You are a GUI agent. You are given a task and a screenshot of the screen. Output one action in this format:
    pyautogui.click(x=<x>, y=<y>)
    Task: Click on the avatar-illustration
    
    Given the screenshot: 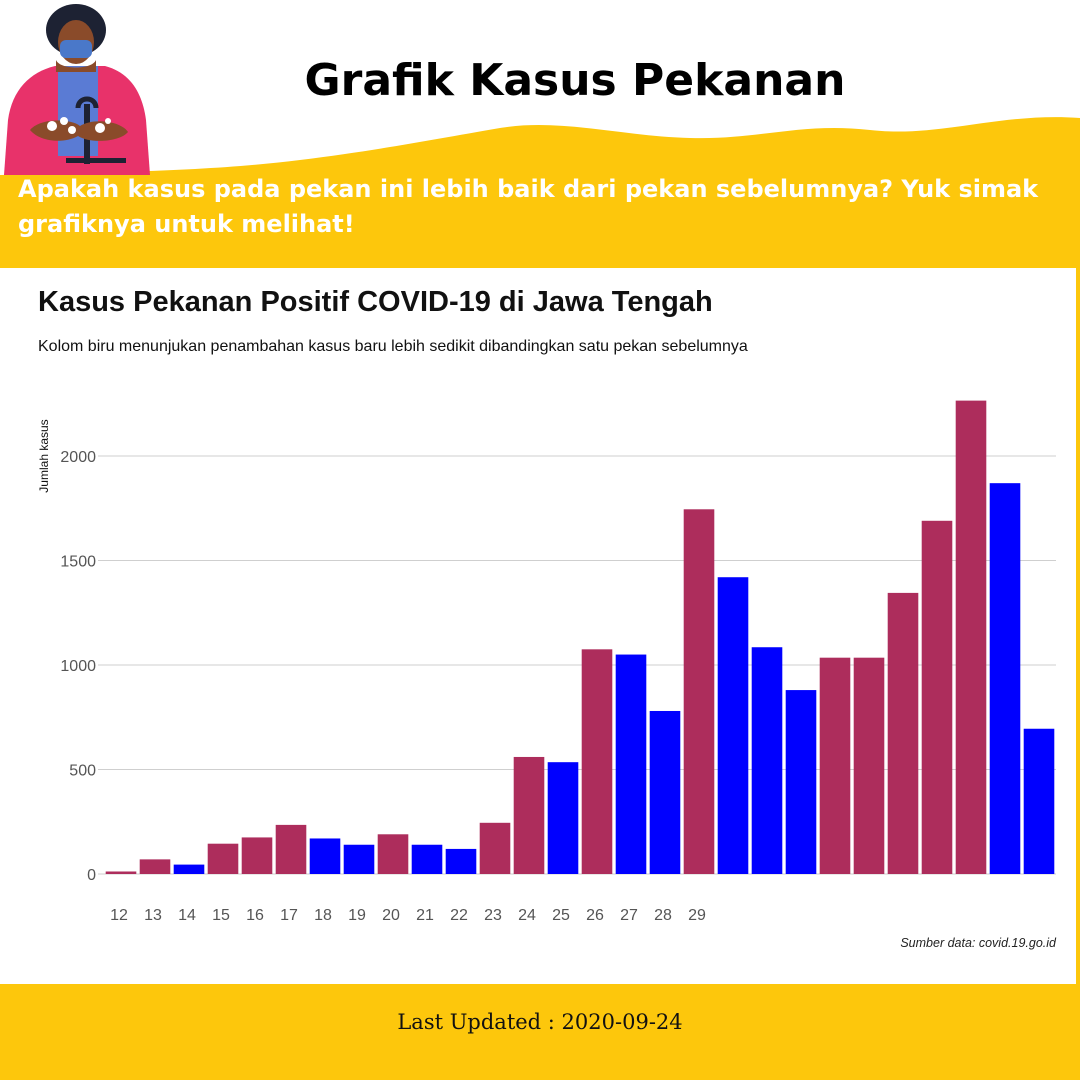 What is the action you would take?
    pyautogui.click(x=77, y=89)
    